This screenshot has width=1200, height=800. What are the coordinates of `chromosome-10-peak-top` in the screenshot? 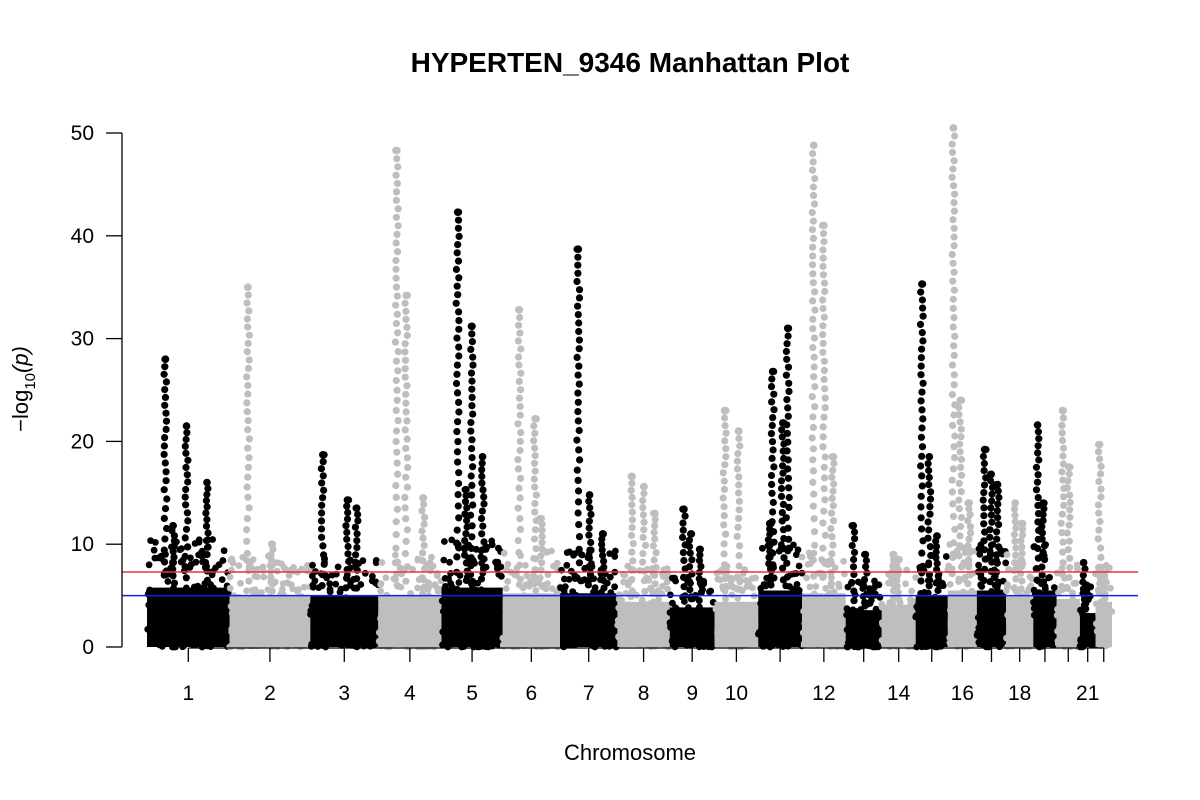 It's located at (724, 410).